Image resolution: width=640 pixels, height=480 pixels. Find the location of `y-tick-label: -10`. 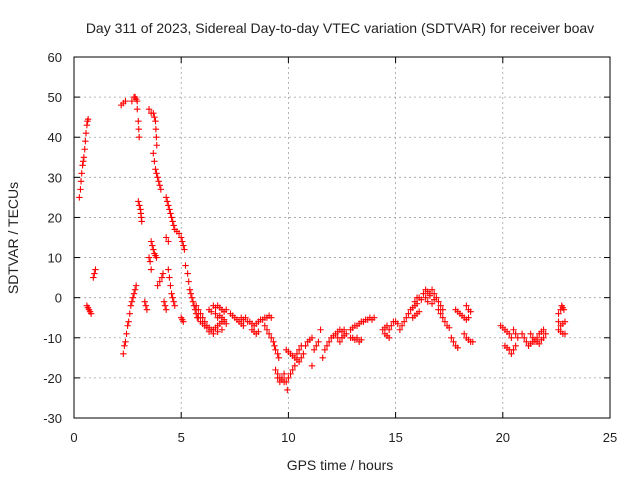

y-tick-label: -10 is located at coordinates (52, 338).